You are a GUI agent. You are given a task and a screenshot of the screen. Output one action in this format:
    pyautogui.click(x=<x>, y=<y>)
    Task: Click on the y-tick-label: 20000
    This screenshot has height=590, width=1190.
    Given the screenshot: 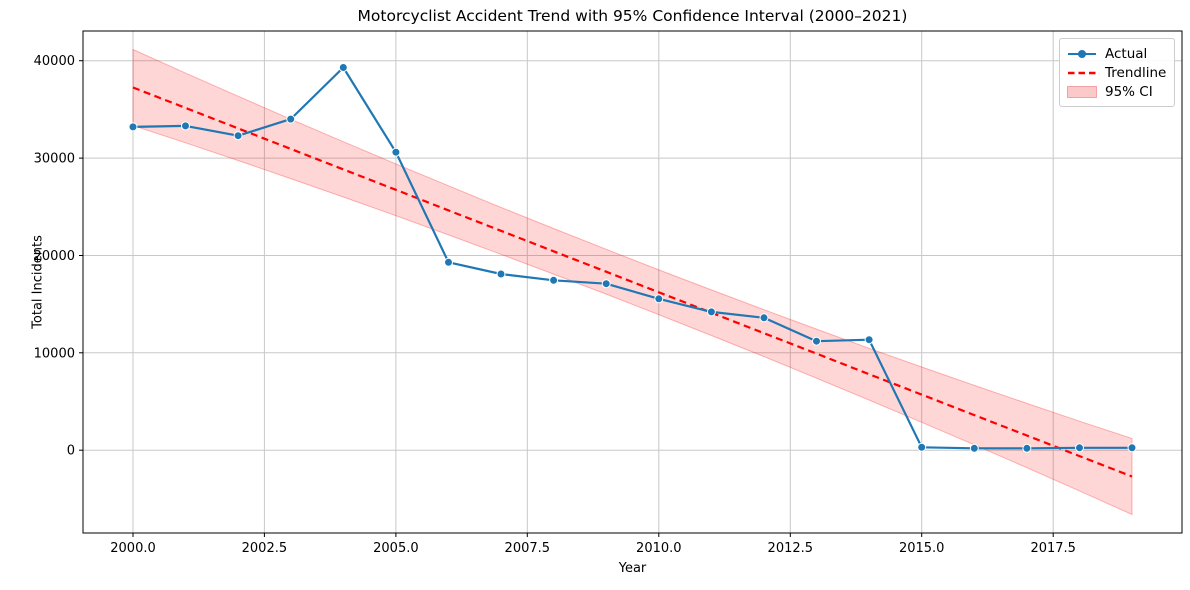 What is the action you would take?
    pyautogui.click(x=54, y=256)
    